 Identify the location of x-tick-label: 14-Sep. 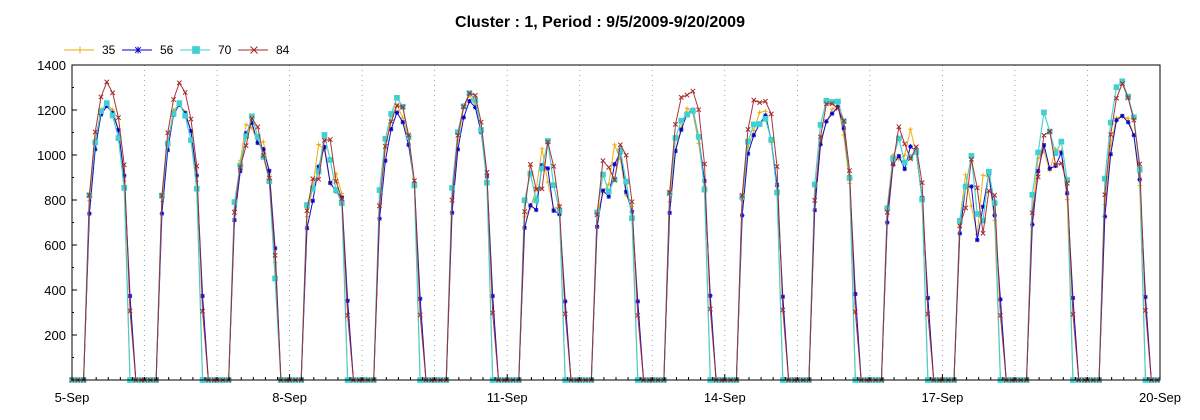
(725, 397).